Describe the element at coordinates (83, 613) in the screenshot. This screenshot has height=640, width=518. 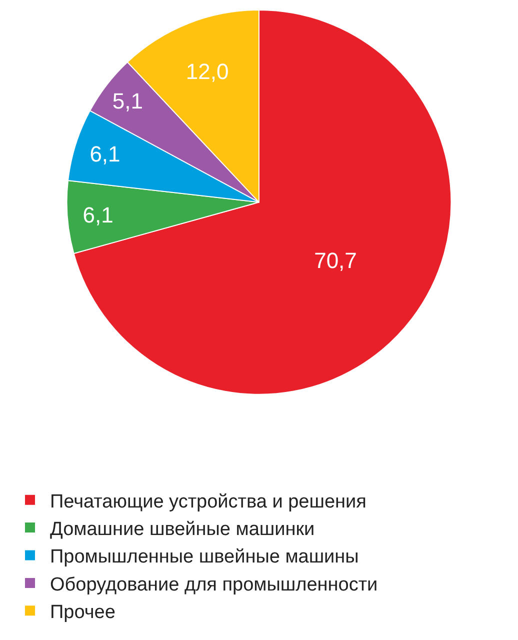
I see `legend-label: Прочее` at that location.